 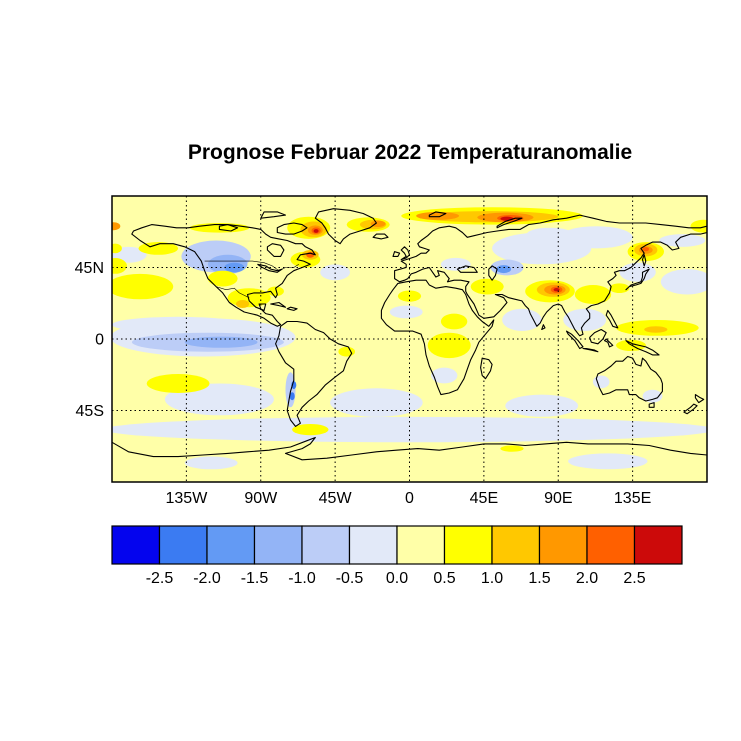 What do you see at coordinates (116, 226) in the screenshot?
I see `wrangel-gold` at bounding box center [116, 226].